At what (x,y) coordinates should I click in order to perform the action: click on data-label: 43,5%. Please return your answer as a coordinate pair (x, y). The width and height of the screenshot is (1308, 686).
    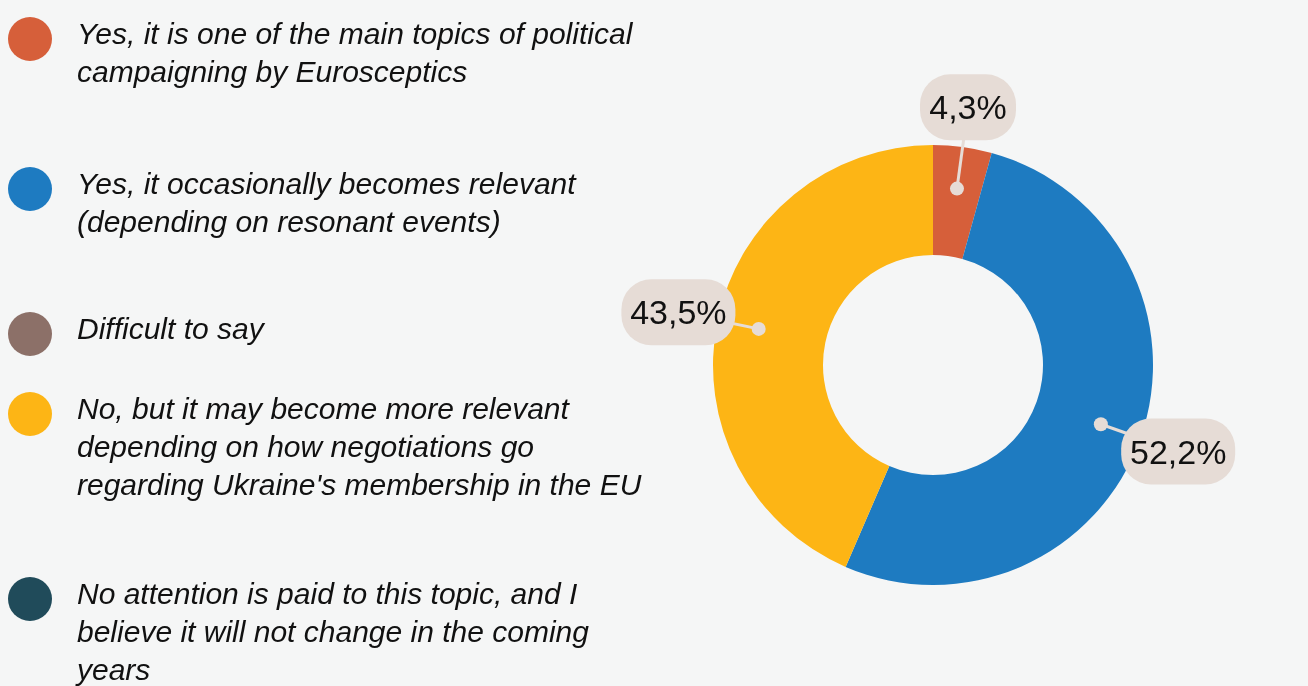
    Looking at the image, I should click on (678, 312).